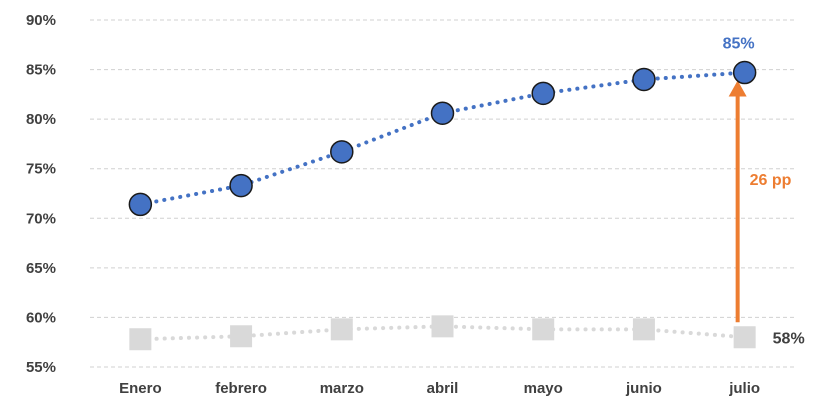 The image size is (837, 405). What do you see at coordinates (41, 119) in the screenshot?
I see `y-tick-label: 80%` at bounding box center [41, 119].